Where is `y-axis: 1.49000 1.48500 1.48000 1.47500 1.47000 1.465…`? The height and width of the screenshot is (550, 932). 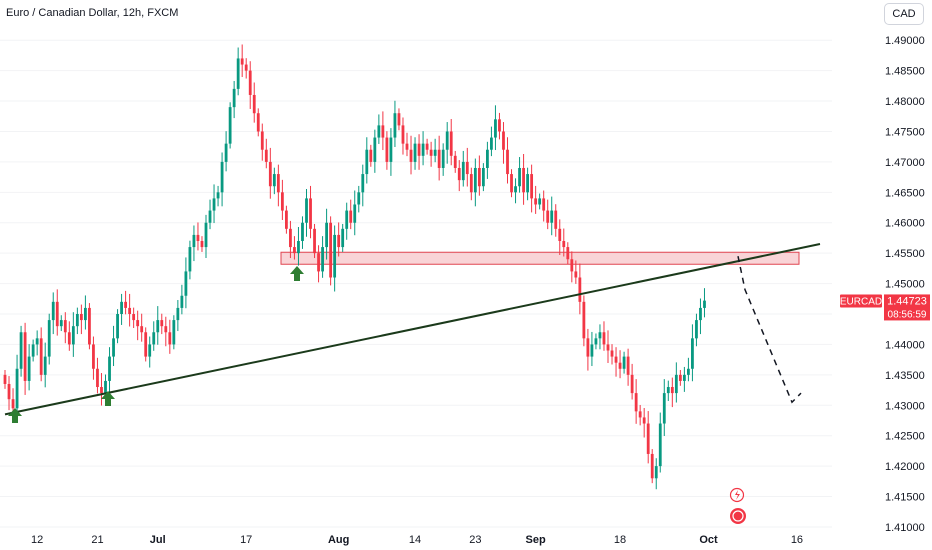 y-axis: 1.49000 1.48500 1.48000 1.47500 1.47000 1.465… is located at coordinates (905, 284).